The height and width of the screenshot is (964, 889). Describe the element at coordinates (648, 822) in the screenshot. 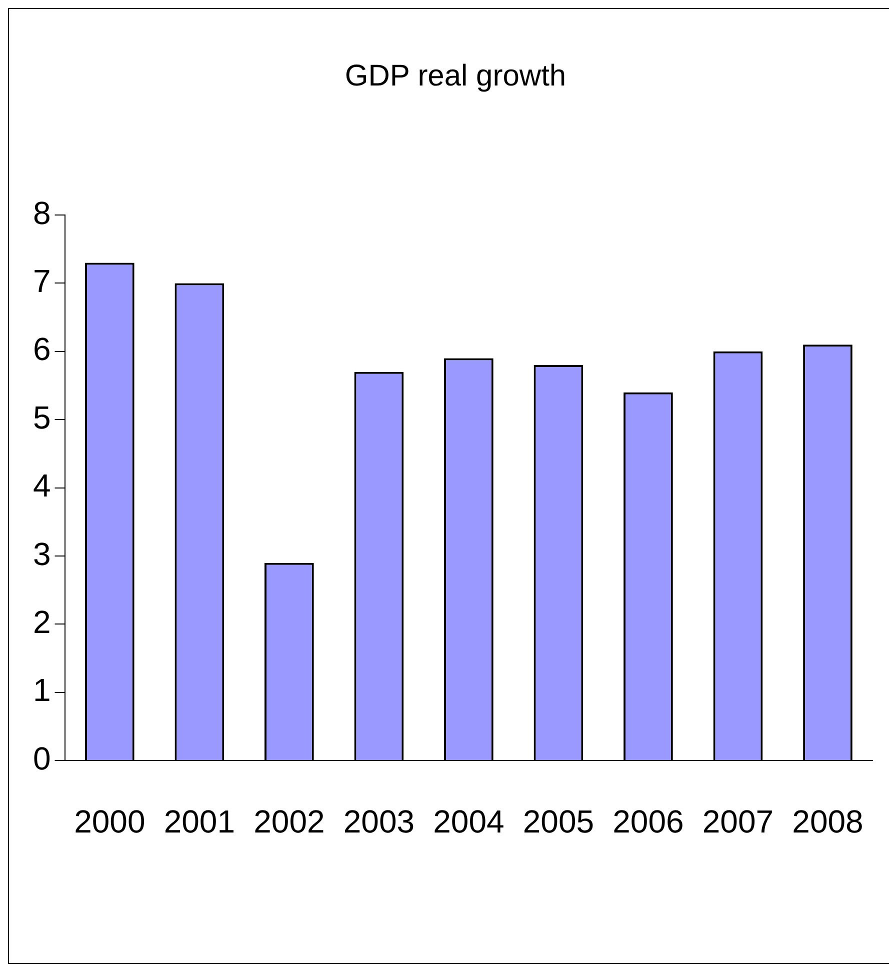

I see `x-tick-label: 2006` at that location.